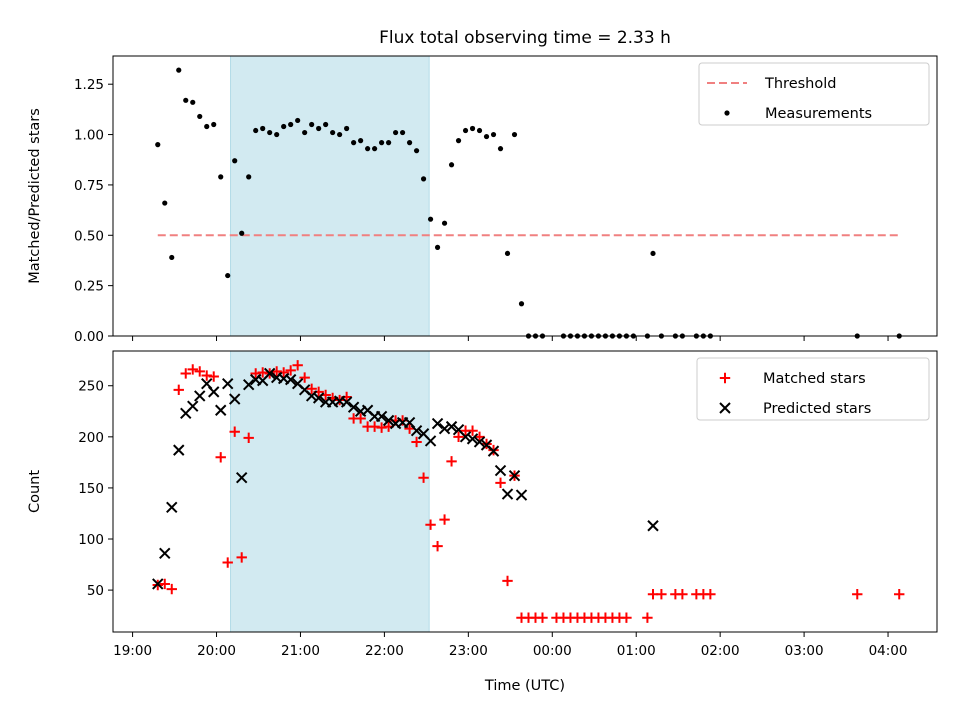 The width and height of the screenshot is (960, 720). What do you see at coordinates (525, 38) in the screenshot?
I see `figure-title: Flux total observing time = 2.33 h` at bounding box center [525, 38].